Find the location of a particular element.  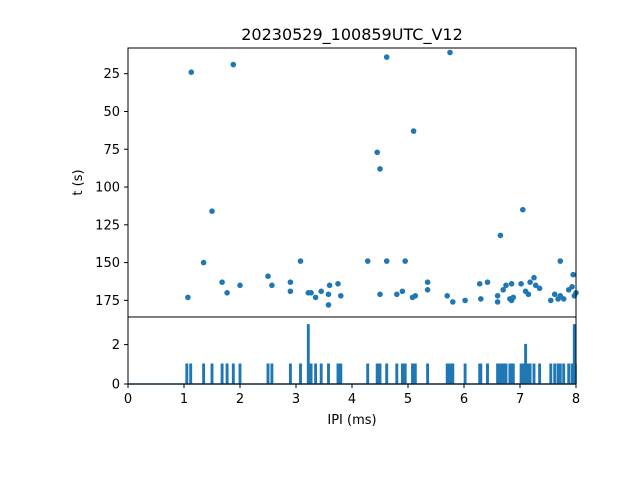

x-tick-label: 4 is located at coordinates (352, 399).